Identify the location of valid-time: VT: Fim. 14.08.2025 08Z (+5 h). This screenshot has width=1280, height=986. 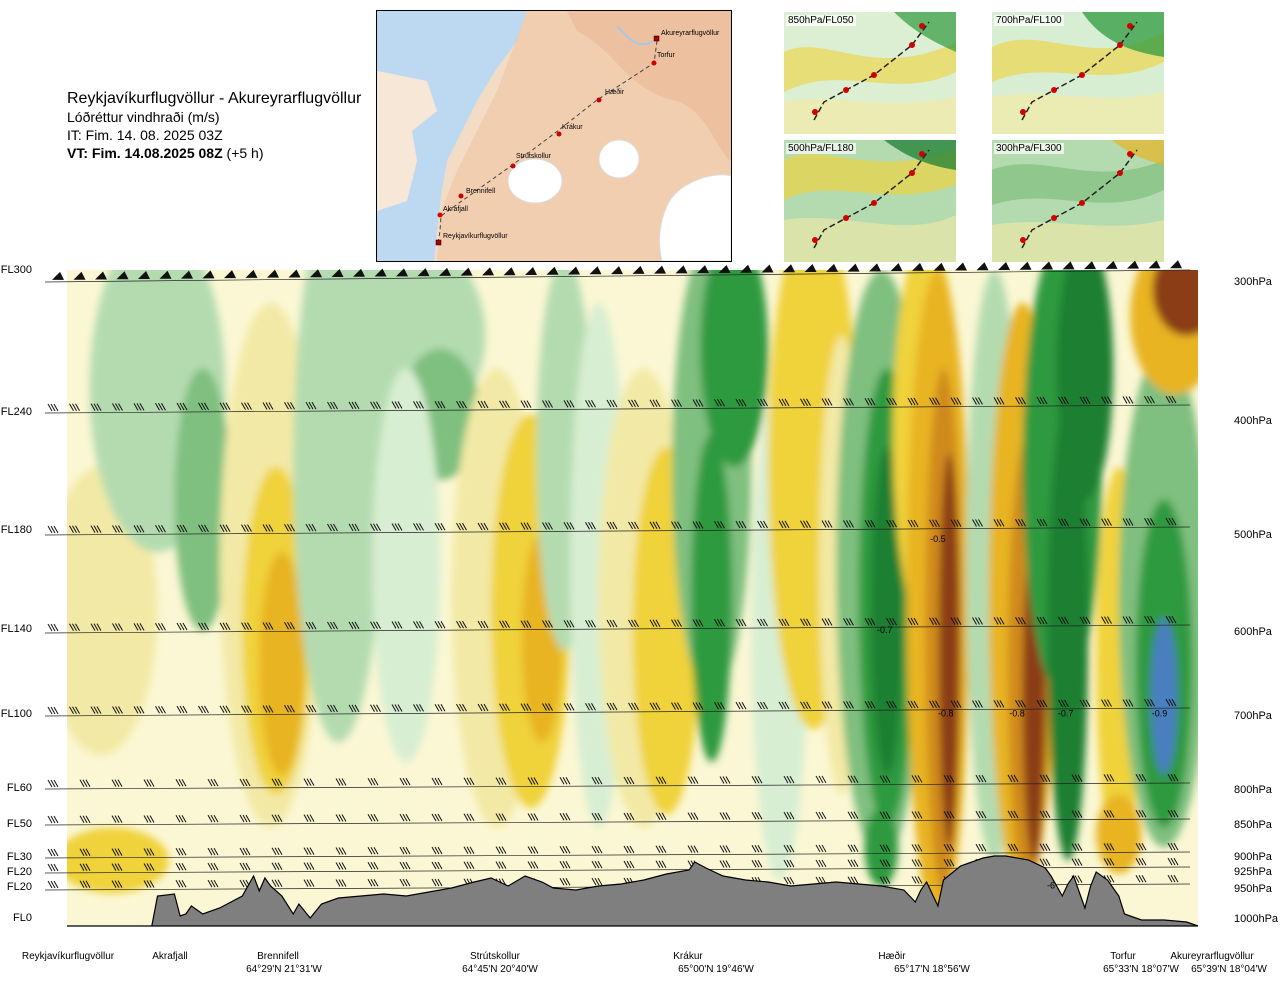
(214, 153).